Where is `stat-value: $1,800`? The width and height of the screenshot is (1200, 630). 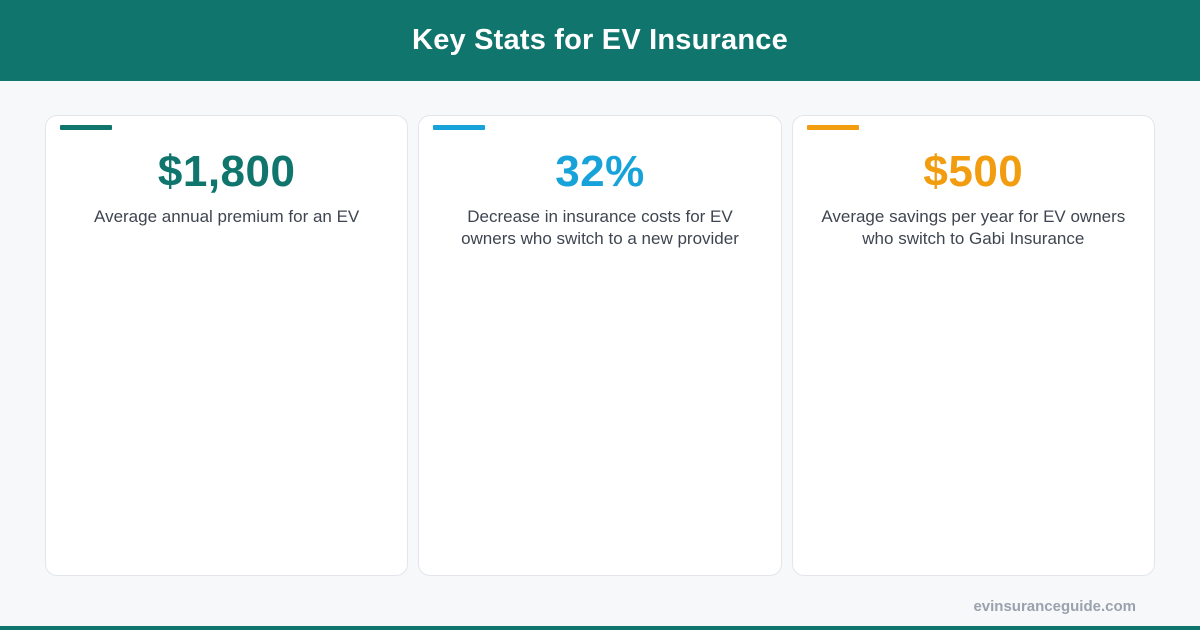
stat-value: $1,800 is located at coordinates (226, 171).